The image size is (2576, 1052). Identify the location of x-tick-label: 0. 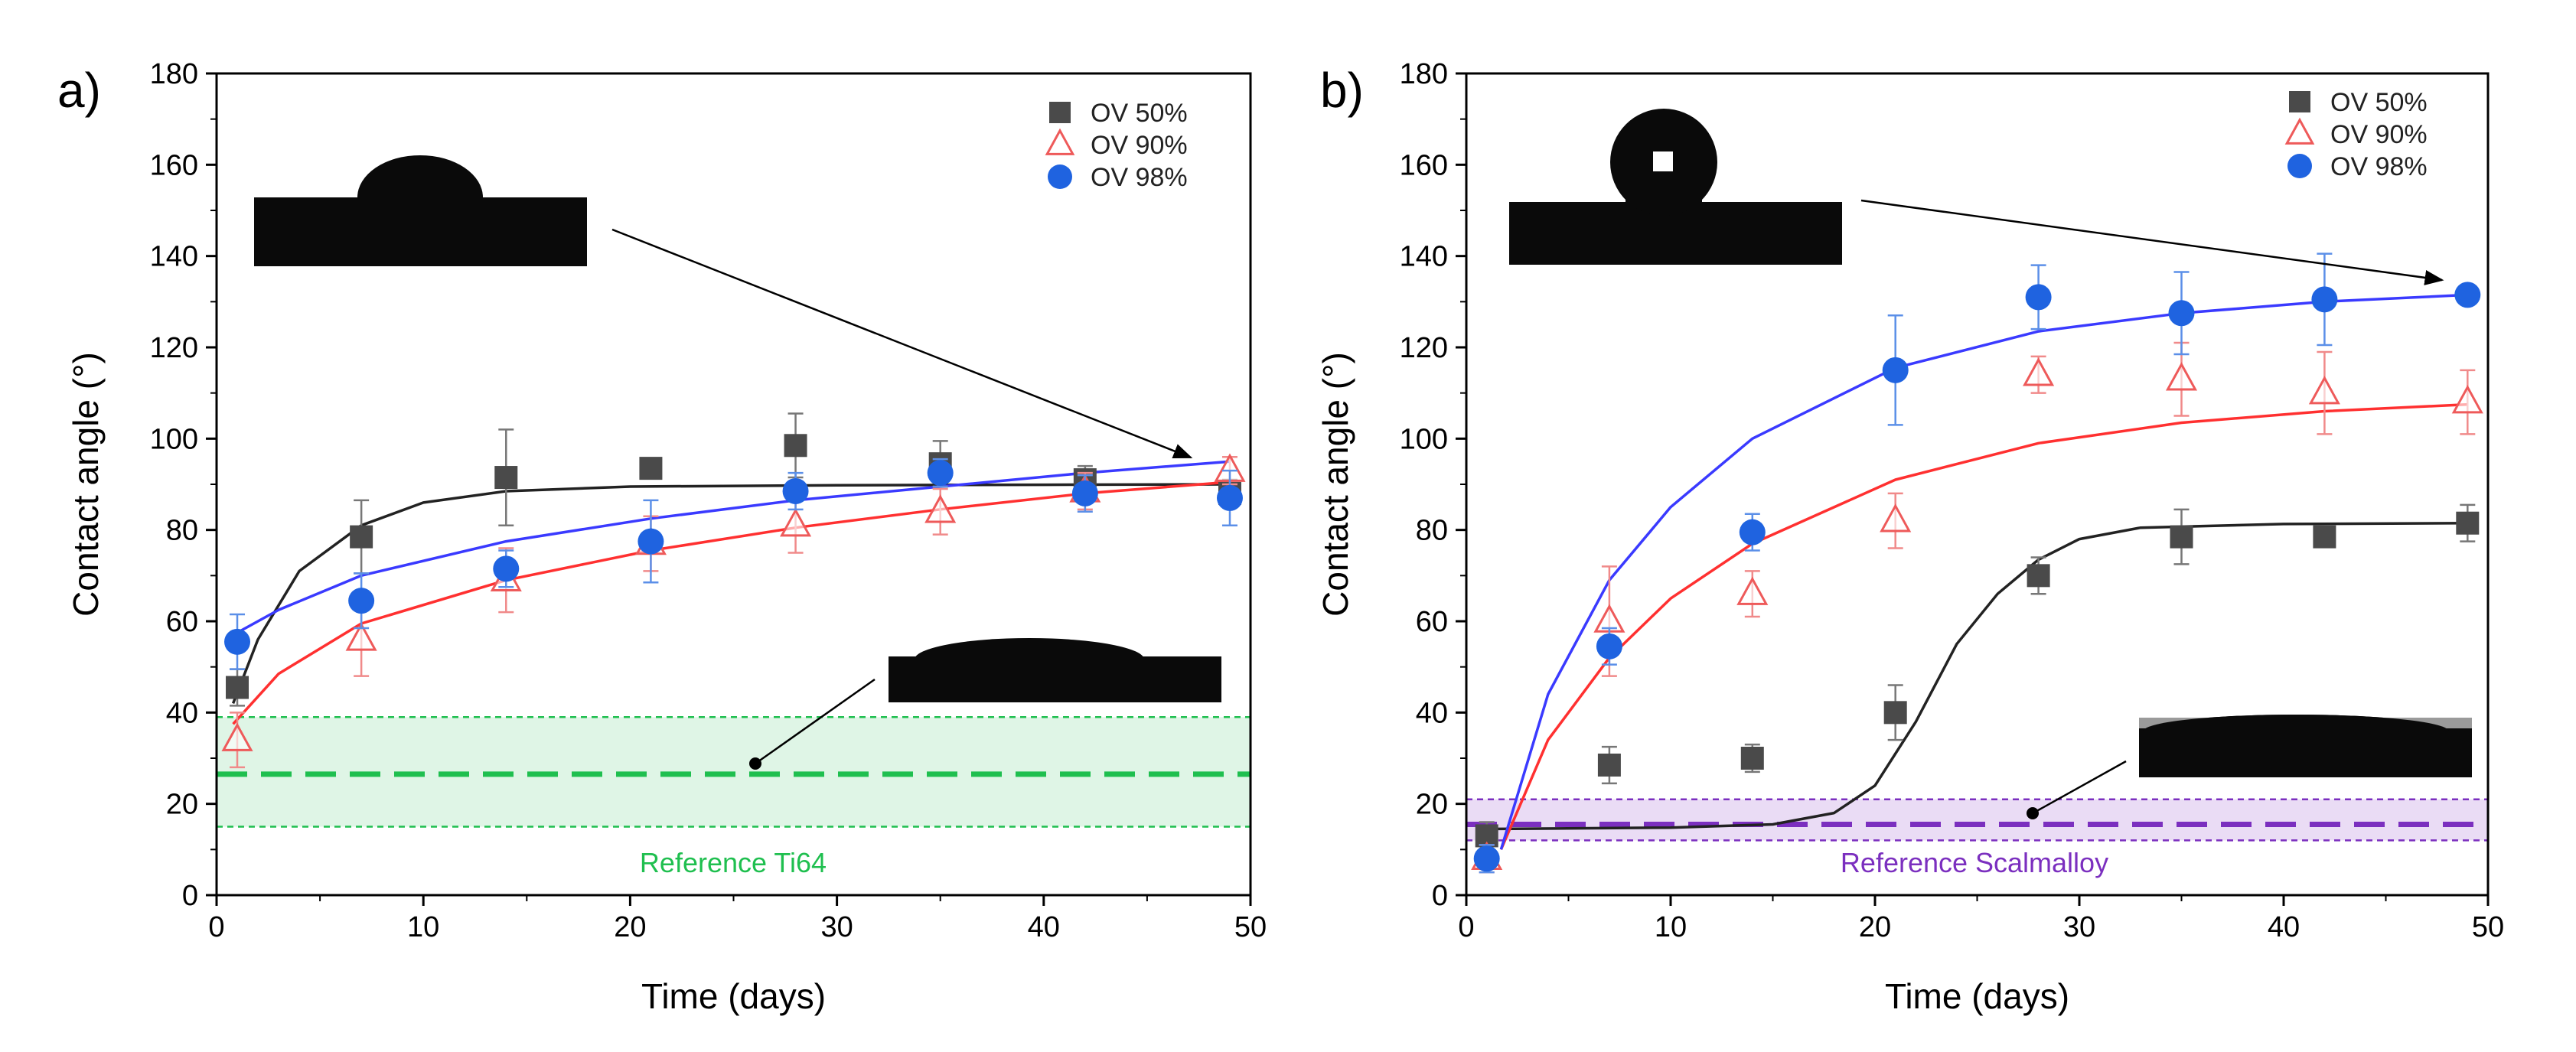
(216, 927).